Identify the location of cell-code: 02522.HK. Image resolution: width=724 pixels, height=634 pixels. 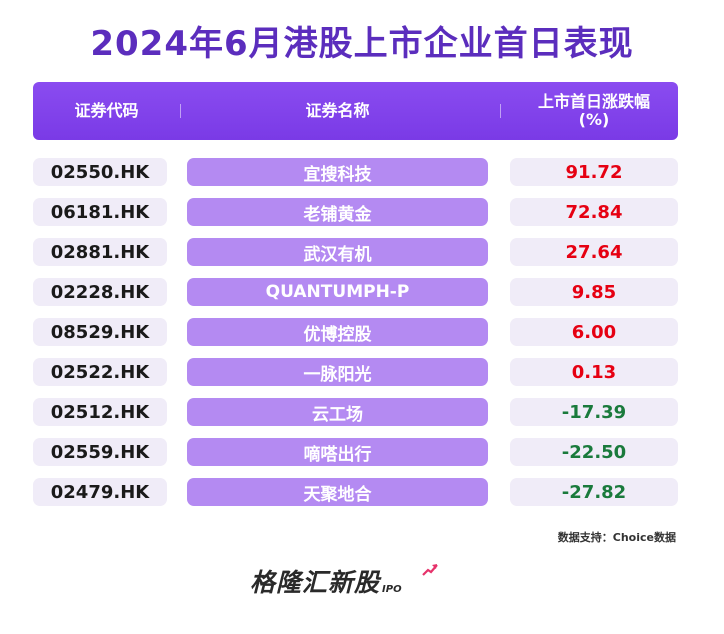
(100, 372).